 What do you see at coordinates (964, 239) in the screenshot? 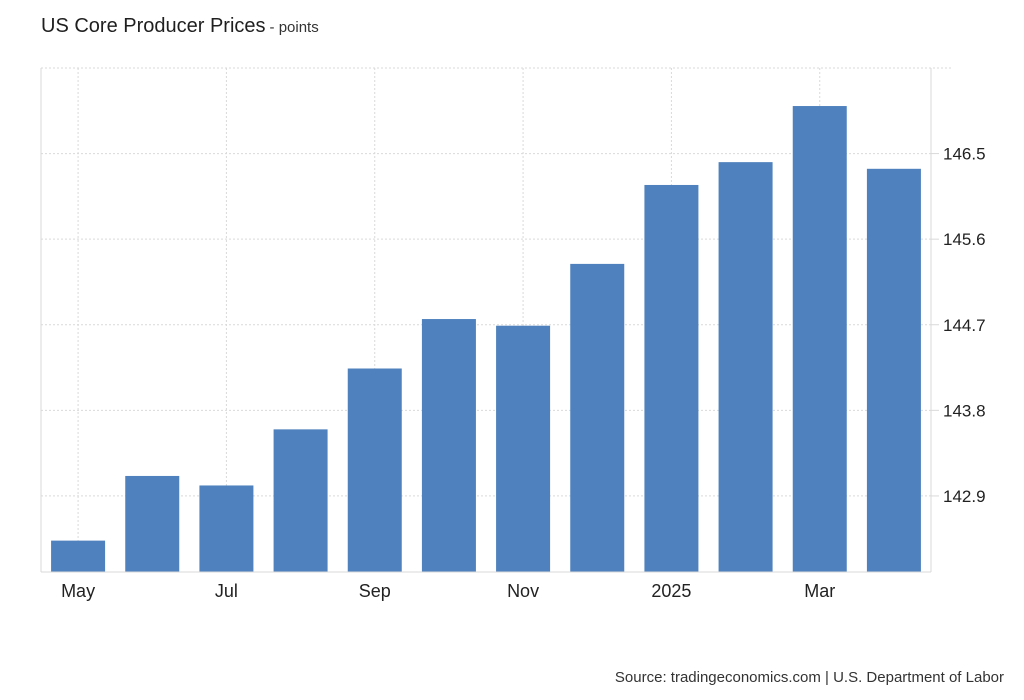
I see `y-tick-label: 145.6` at bounding box center [964, 239].